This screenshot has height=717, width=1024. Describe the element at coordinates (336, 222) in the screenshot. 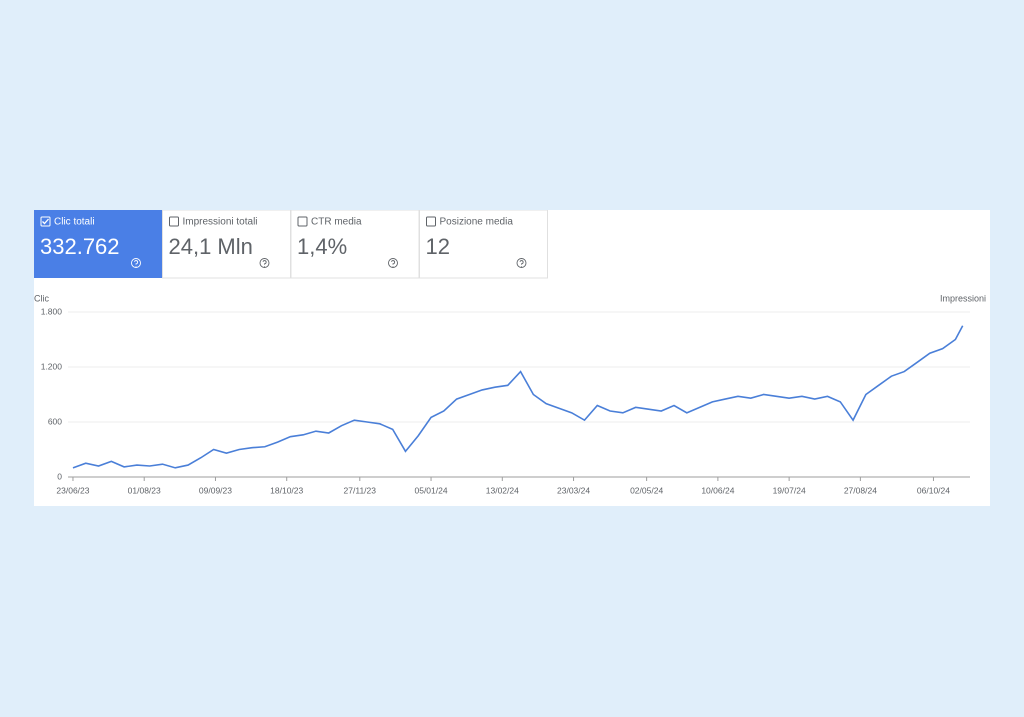

I see `metric-label: CTR media` at that location.